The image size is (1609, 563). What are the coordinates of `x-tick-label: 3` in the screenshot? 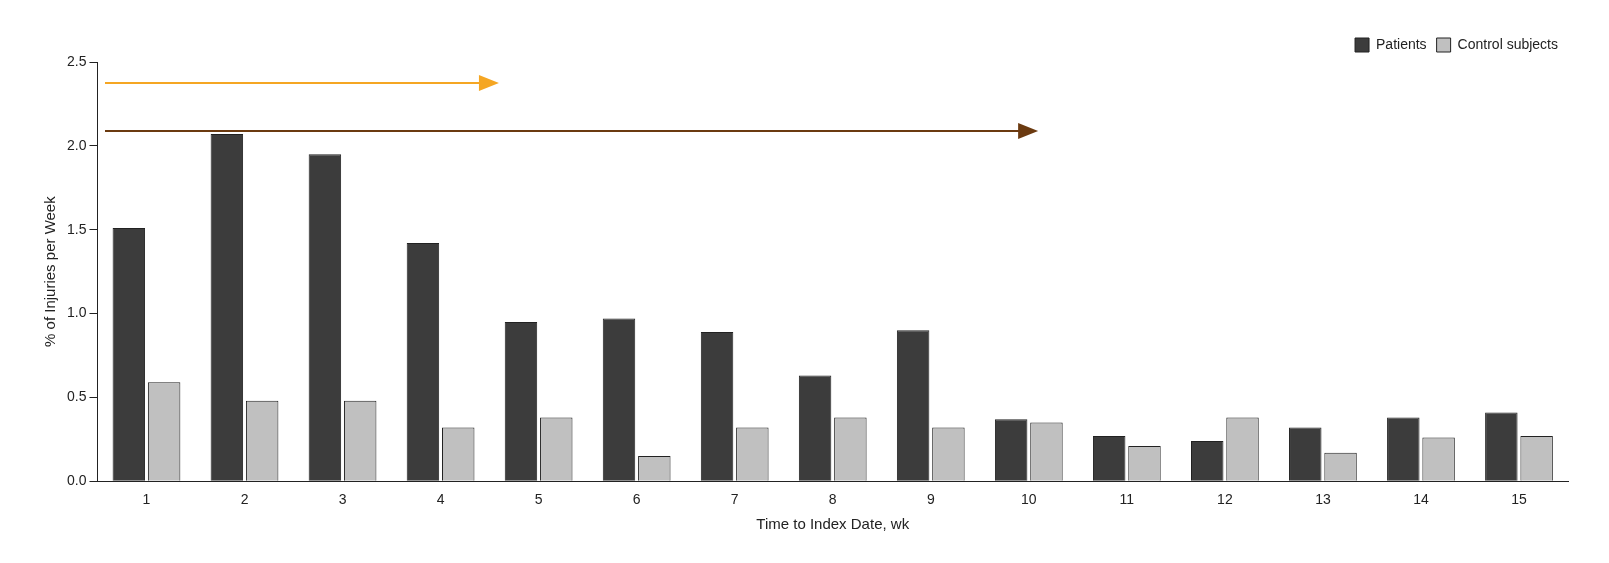 It's located at (342, 499).